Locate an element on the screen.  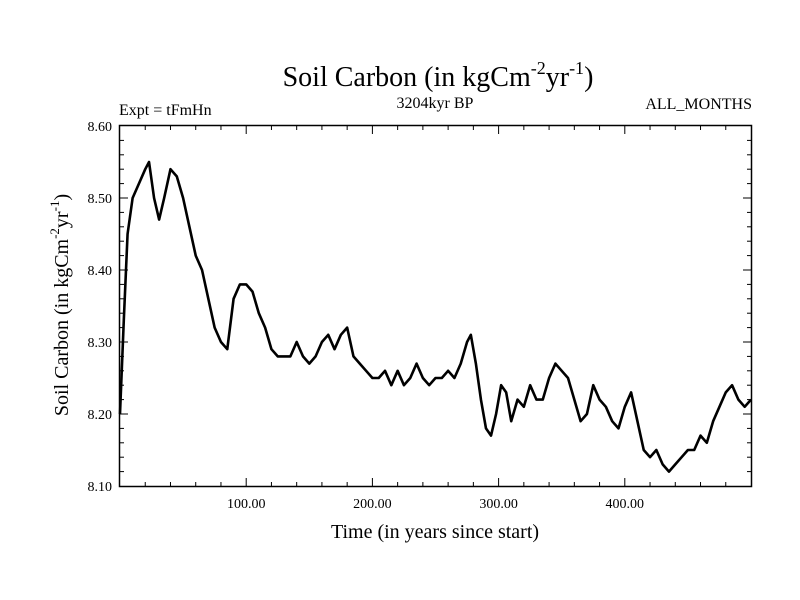
x-tick-label: 100.00 is located at coordinates (246, 504).